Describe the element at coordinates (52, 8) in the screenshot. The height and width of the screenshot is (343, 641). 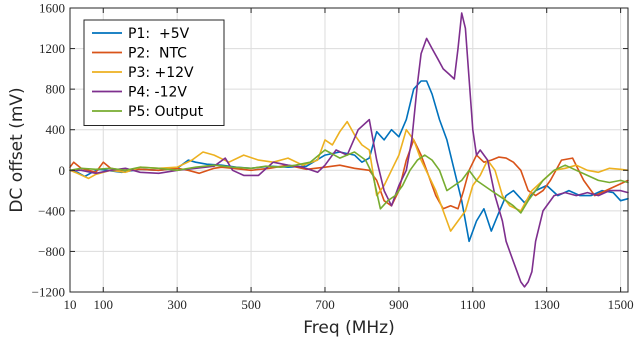
I see `y-tick-label: 1600` at that location.